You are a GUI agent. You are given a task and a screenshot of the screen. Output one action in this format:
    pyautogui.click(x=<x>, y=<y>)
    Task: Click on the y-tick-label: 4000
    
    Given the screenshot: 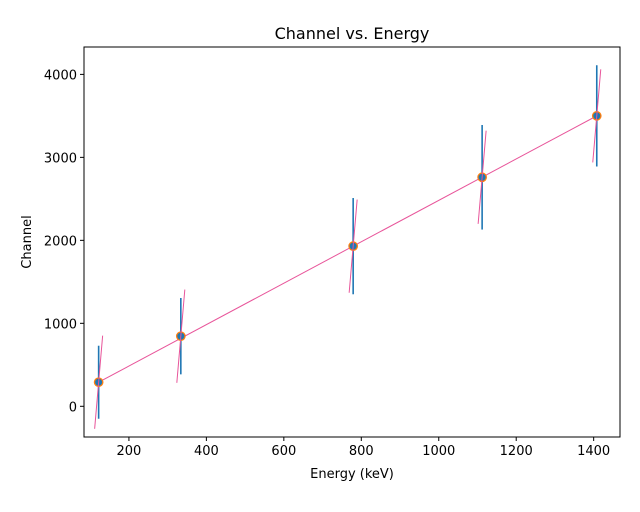 What is the action you would take?
    pyautogui.click(x=60, y=75)
    